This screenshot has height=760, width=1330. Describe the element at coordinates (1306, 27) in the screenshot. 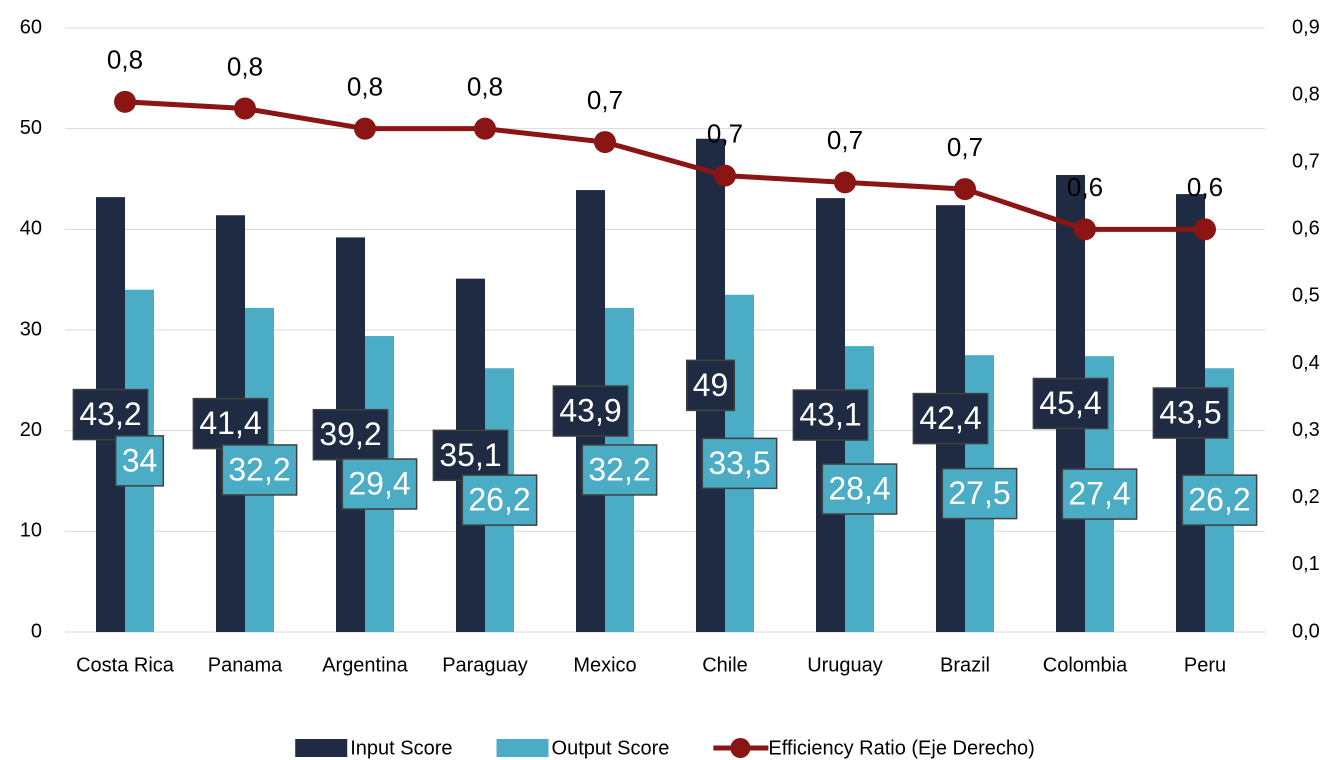

I see `y2-tick-label: 0,9` at that location.